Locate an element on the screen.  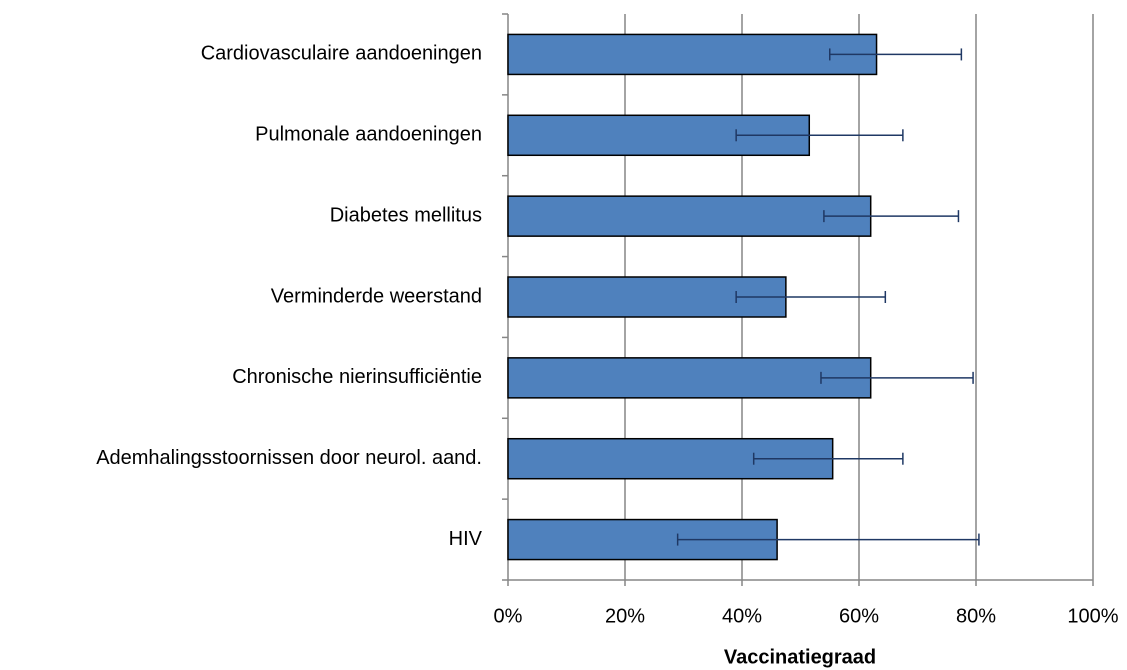
y-tick-label: Diabetes mellitus is located at coordinates (406, 215).